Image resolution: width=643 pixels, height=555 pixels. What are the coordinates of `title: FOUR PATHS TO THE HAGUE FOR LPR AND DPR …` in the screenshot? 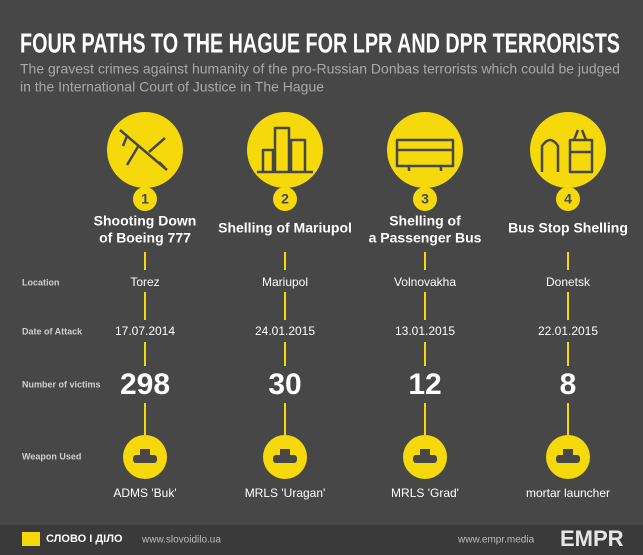 It's located at (320, 42).